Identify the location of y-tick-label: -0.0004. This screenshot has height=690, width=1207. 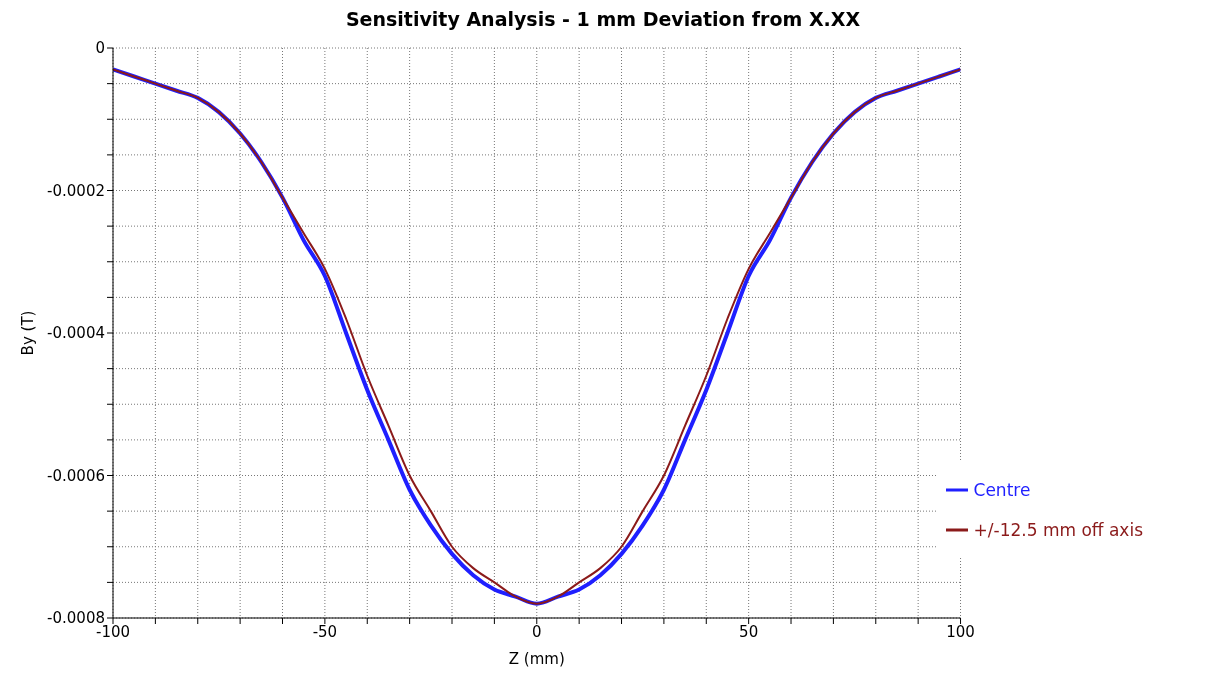
(76, 333).